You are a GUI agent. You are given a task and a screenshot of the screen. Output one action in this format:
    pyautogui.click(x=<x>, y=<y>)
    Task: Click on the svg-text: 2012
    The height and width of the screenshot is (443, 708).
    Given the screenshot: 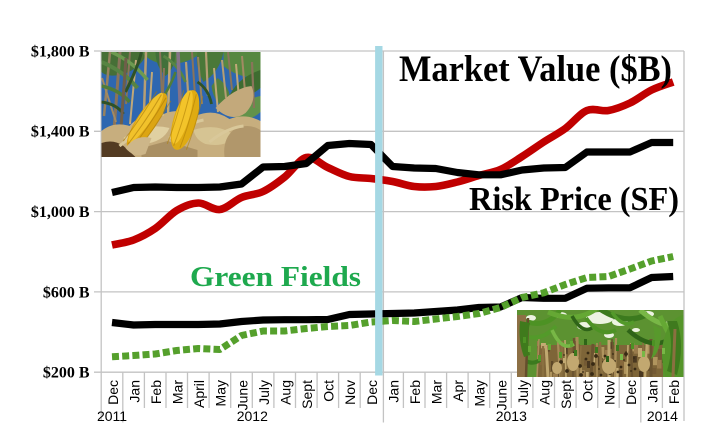 What is the action you would take?
    pyautogui.click(x=252, y=416)
    